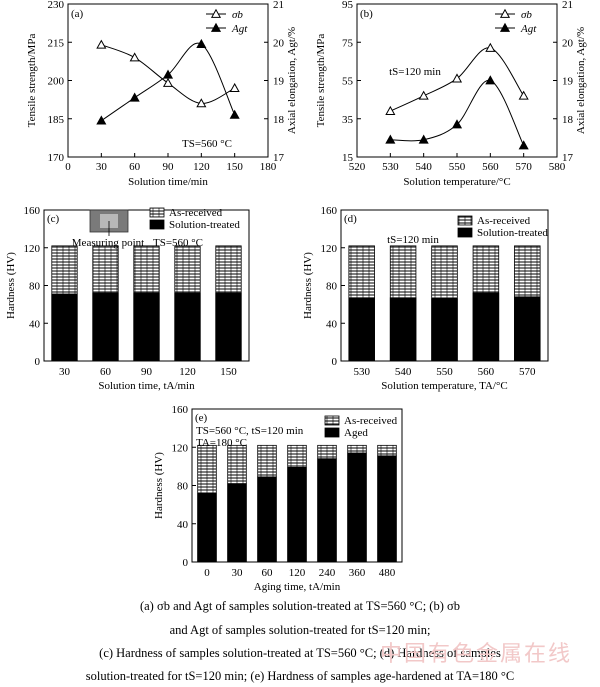 This screenshot has height=687, width=600. I want to click on panel-d-annotation: tS=120 min, so click(413, 240).